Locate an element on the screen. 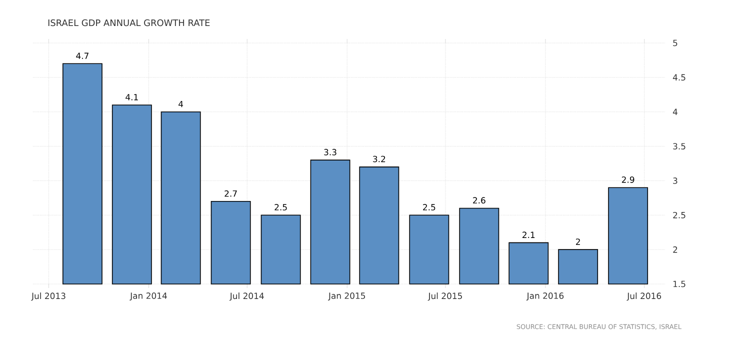 The image size is (730, 340). data-label: 4.1 is located at coordinates (132, 97).